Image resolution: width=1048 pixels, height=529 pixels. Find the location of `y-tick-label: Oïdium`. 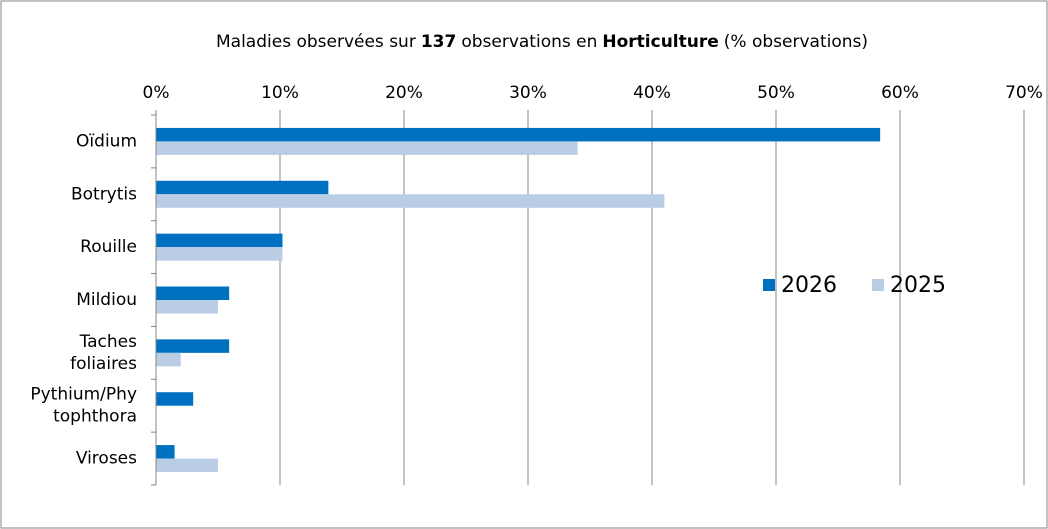

y-tick-label: Oïdium is located at coordinates (106, 141).